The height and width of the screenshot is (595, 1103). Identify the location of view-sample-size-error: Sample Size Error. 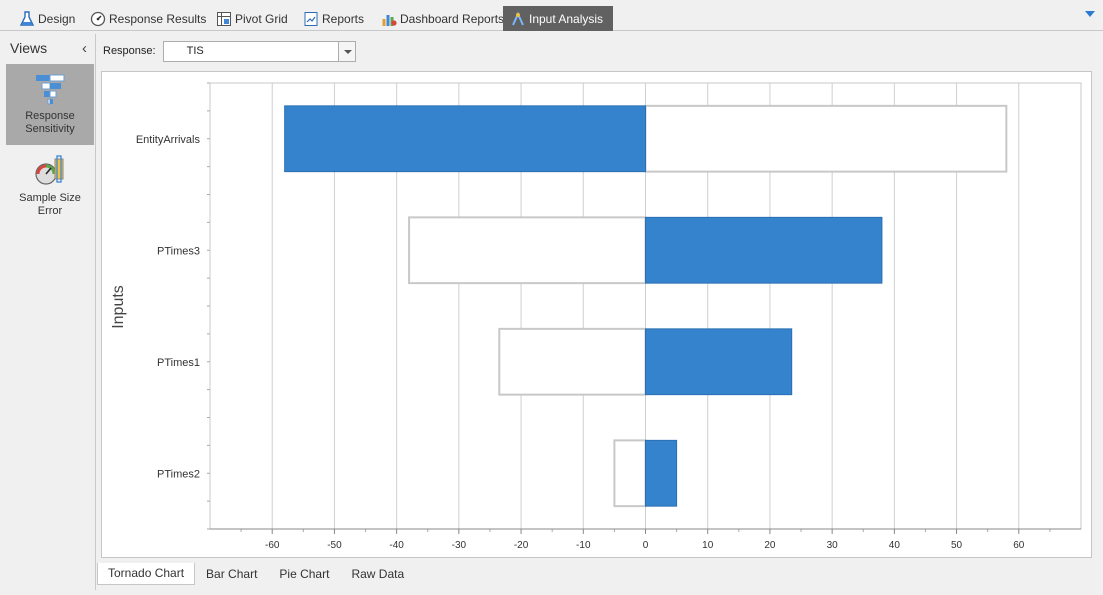
(50, 183).